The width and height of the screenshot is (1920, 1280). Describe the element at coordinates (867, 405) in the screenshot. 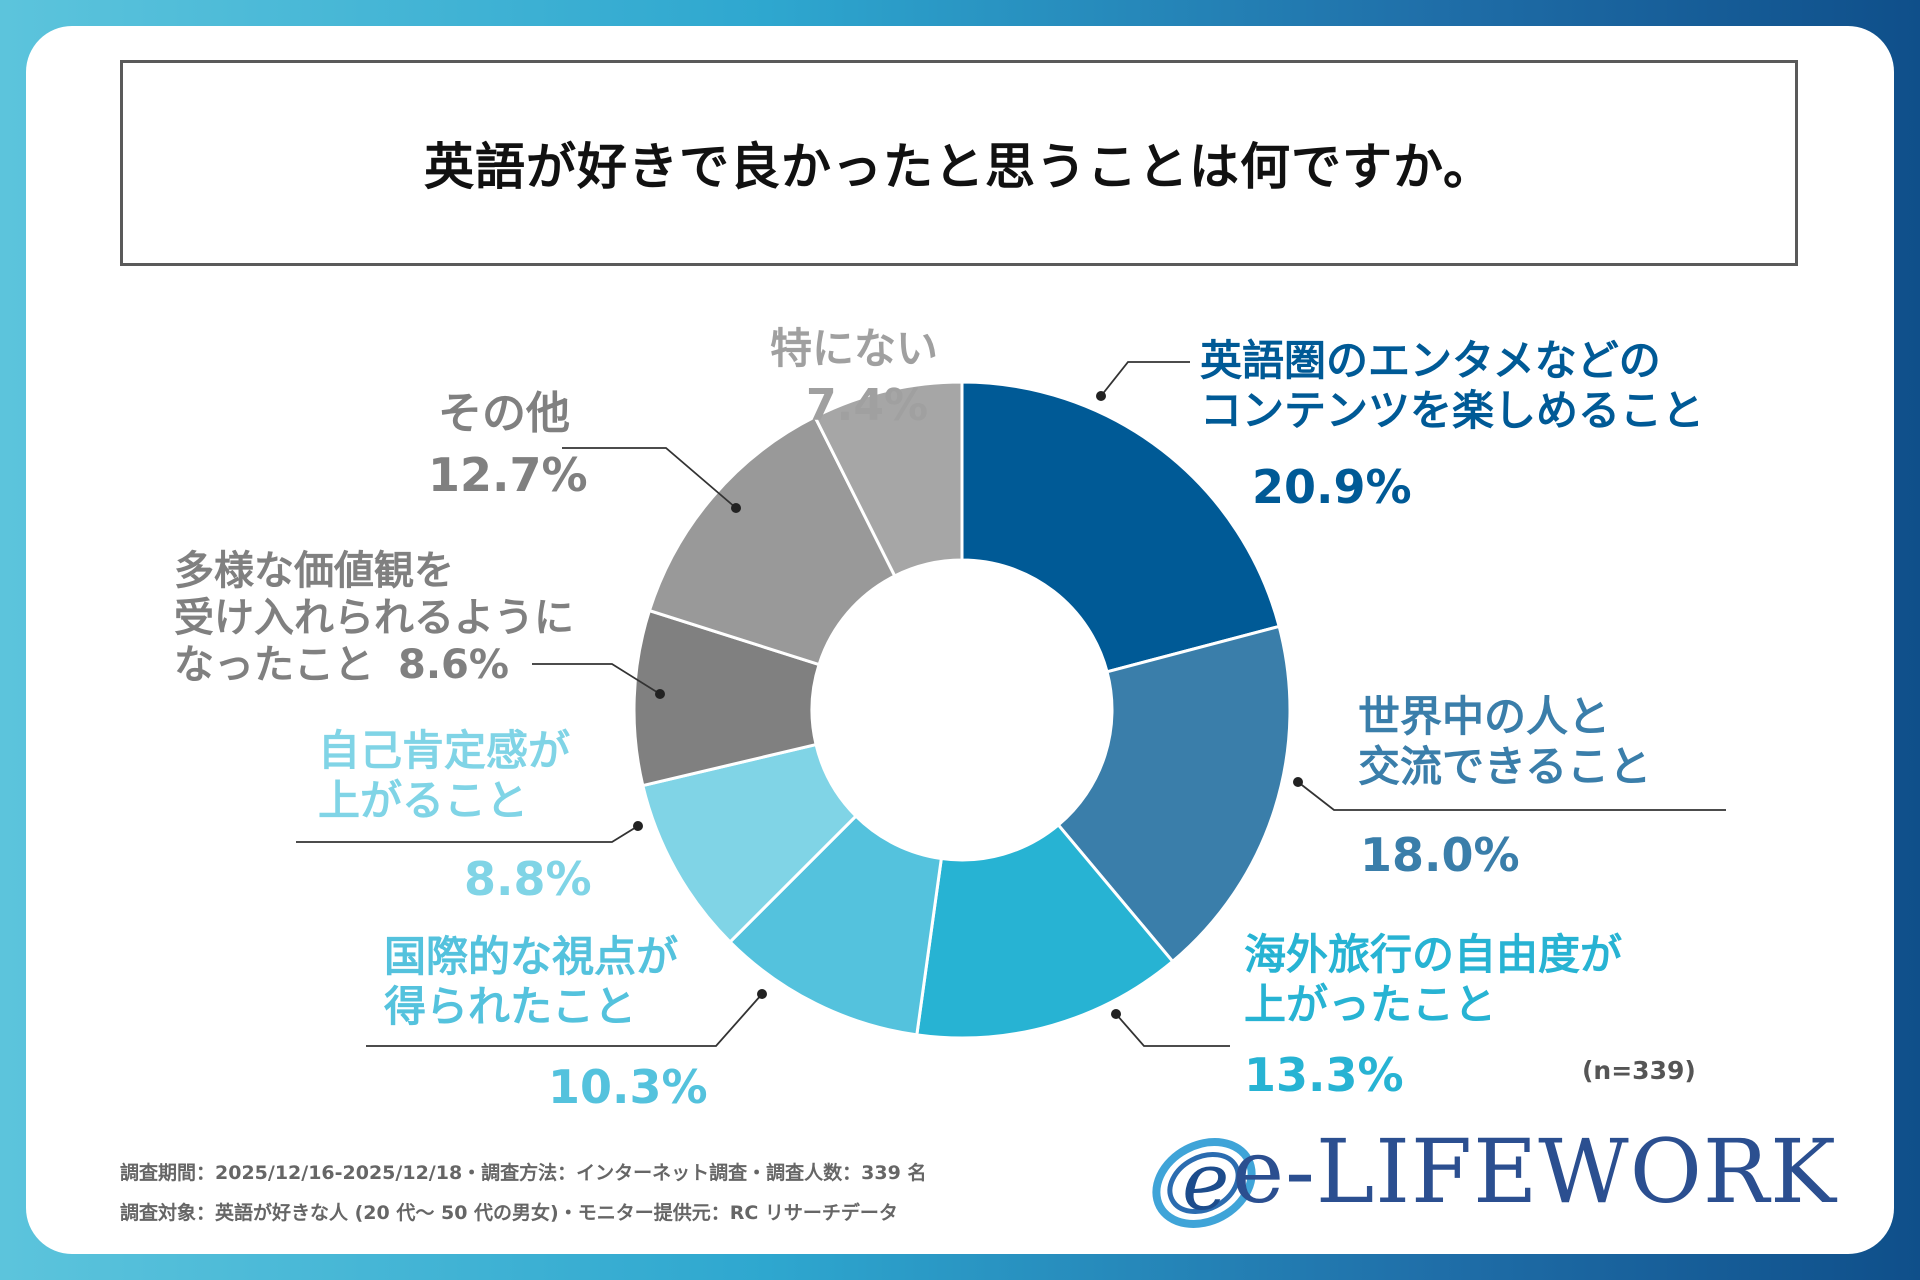

I see `value-none: 7.4%` at that location.